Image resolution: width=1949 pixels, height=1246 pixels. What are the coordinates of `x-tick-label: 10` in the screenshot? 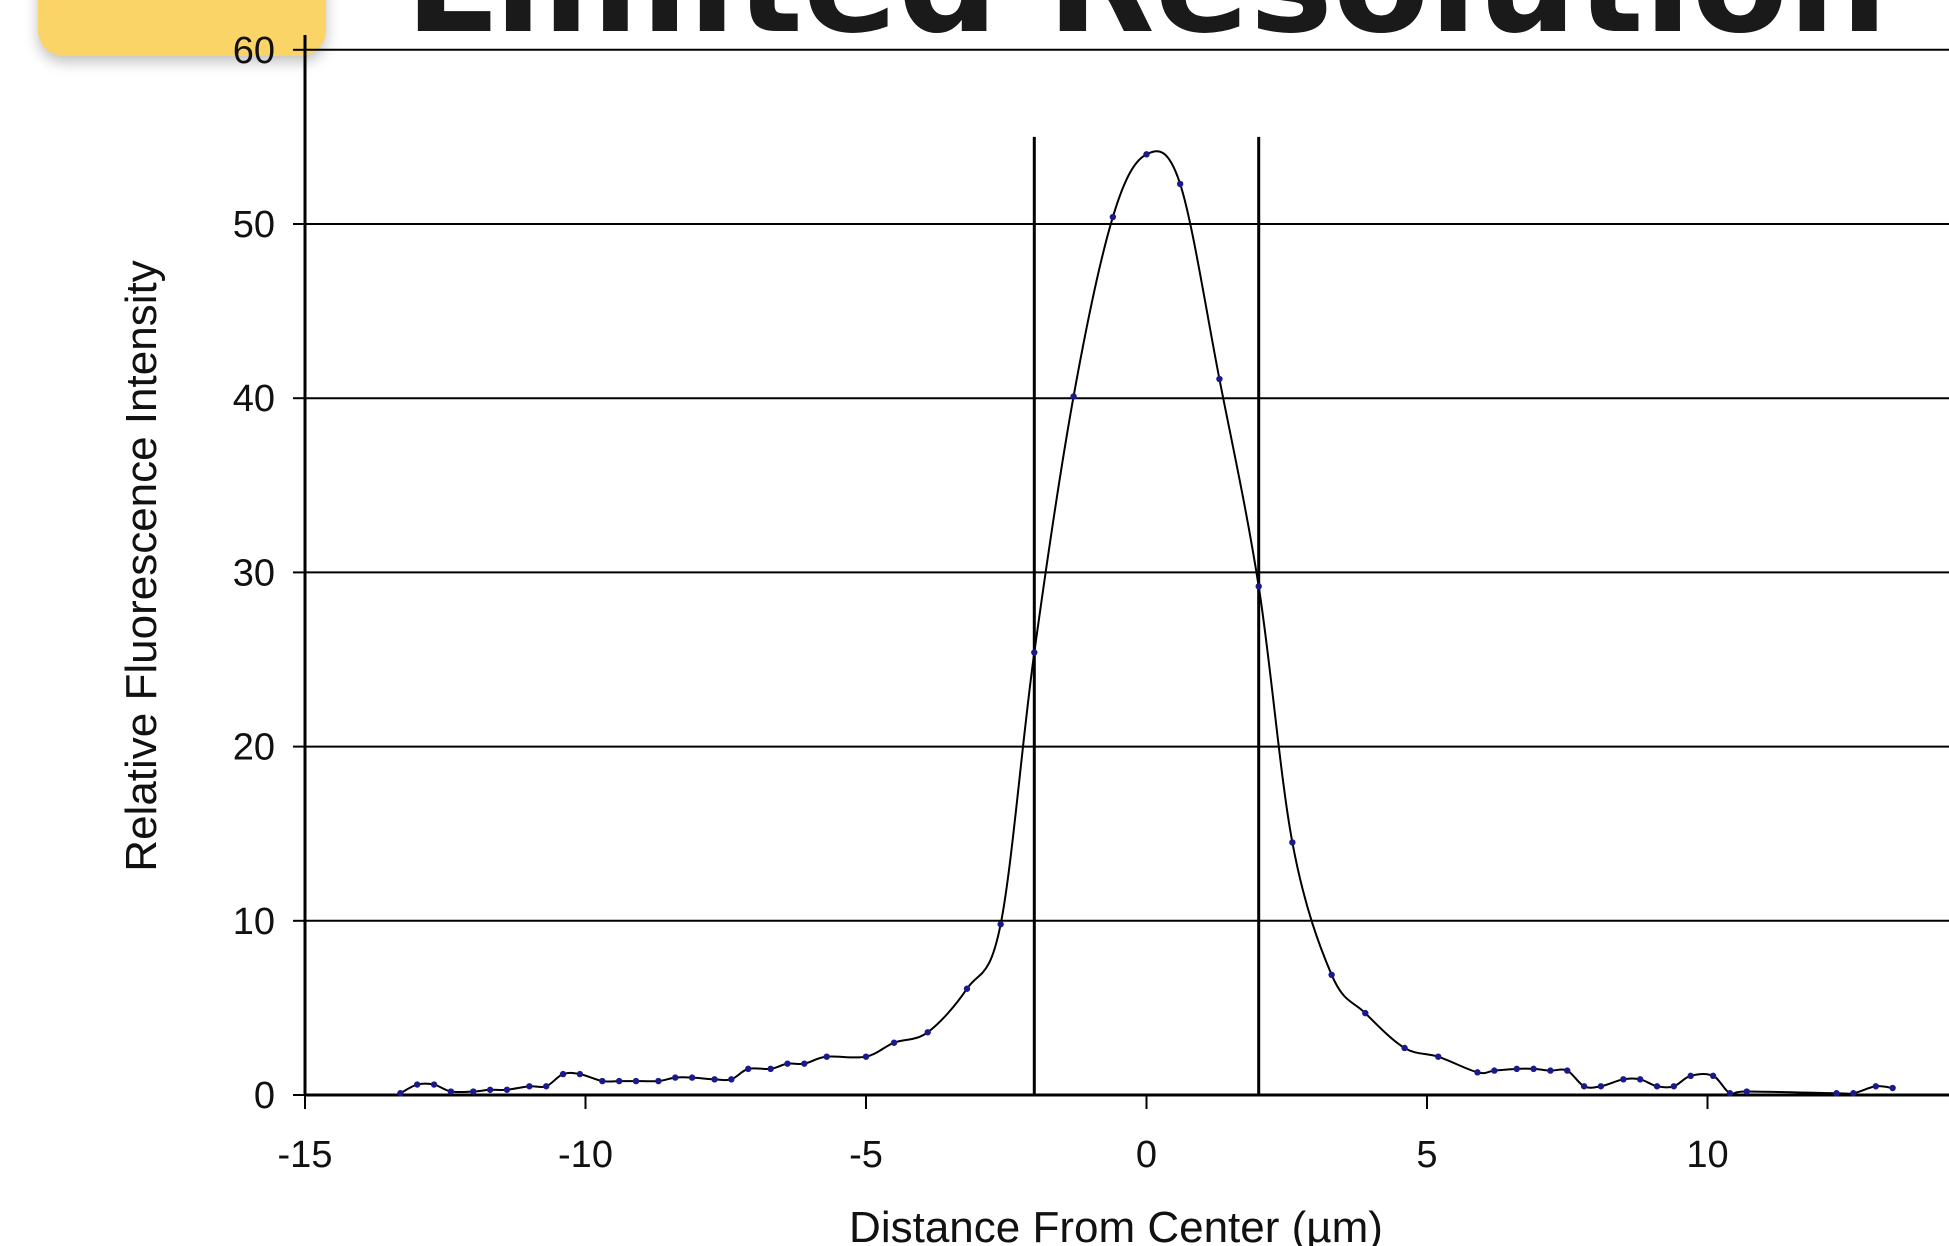 It's located at (1707, 1155).